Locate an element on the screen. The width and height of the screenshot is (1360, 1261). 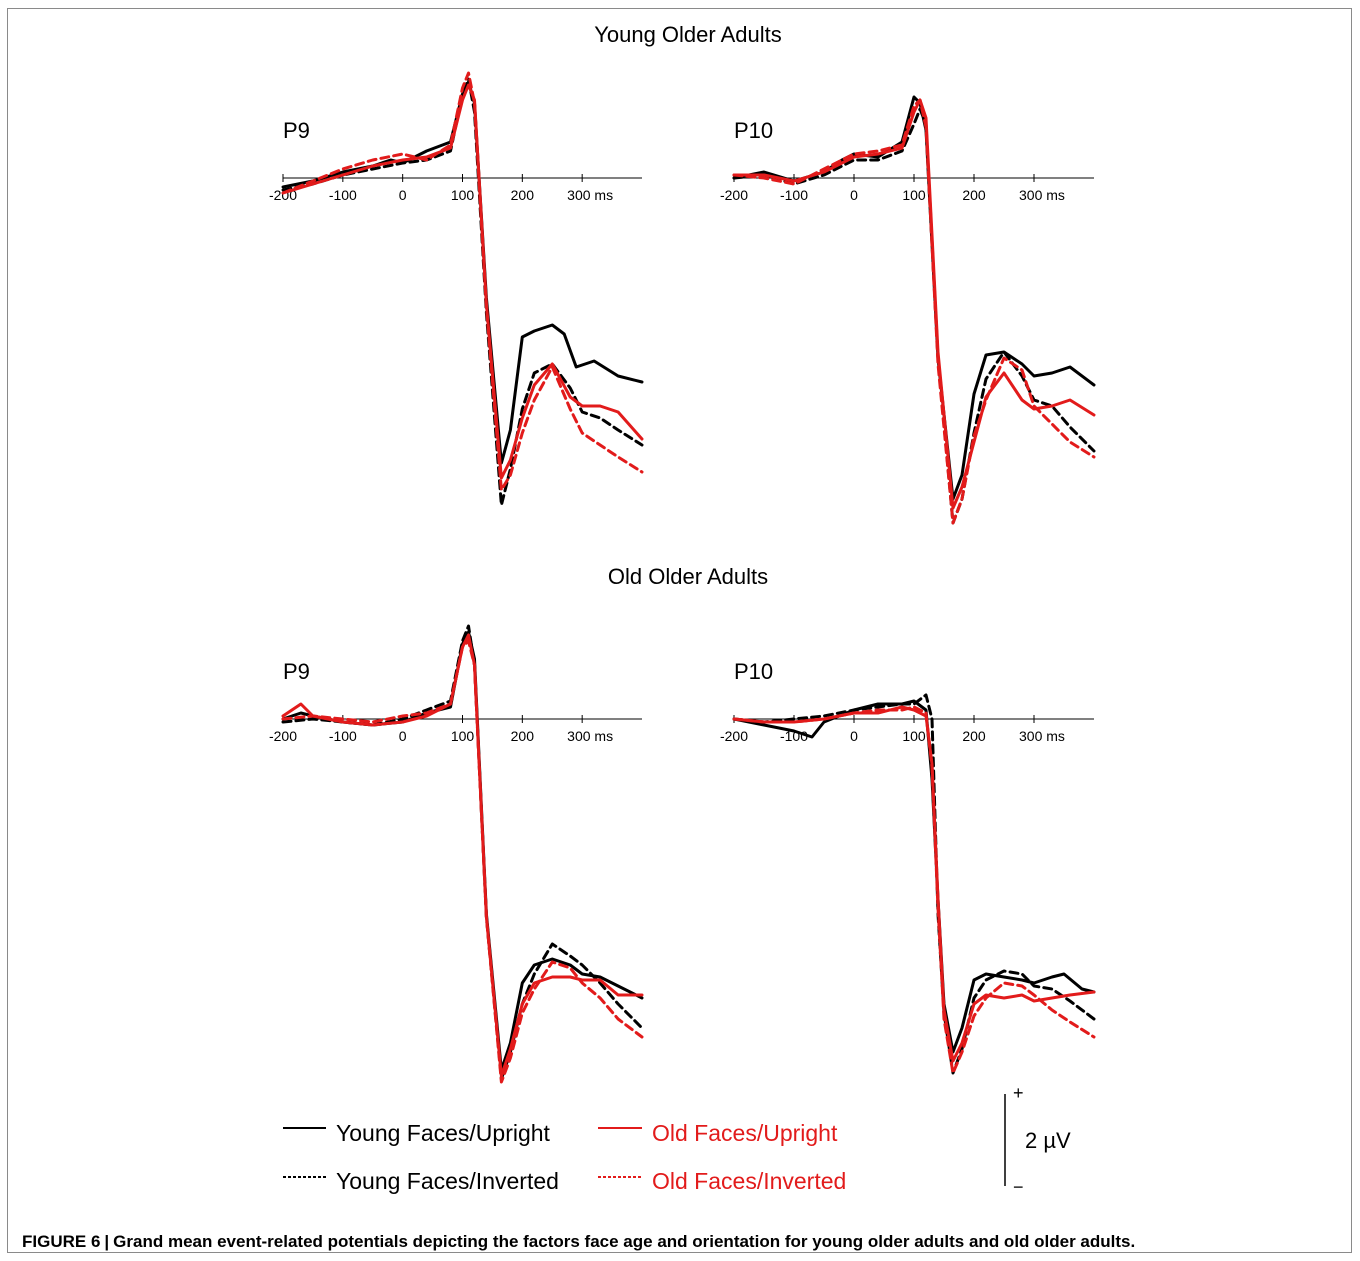
scale-bar: + − 2 µV is located at coordinates (1037, 1140).